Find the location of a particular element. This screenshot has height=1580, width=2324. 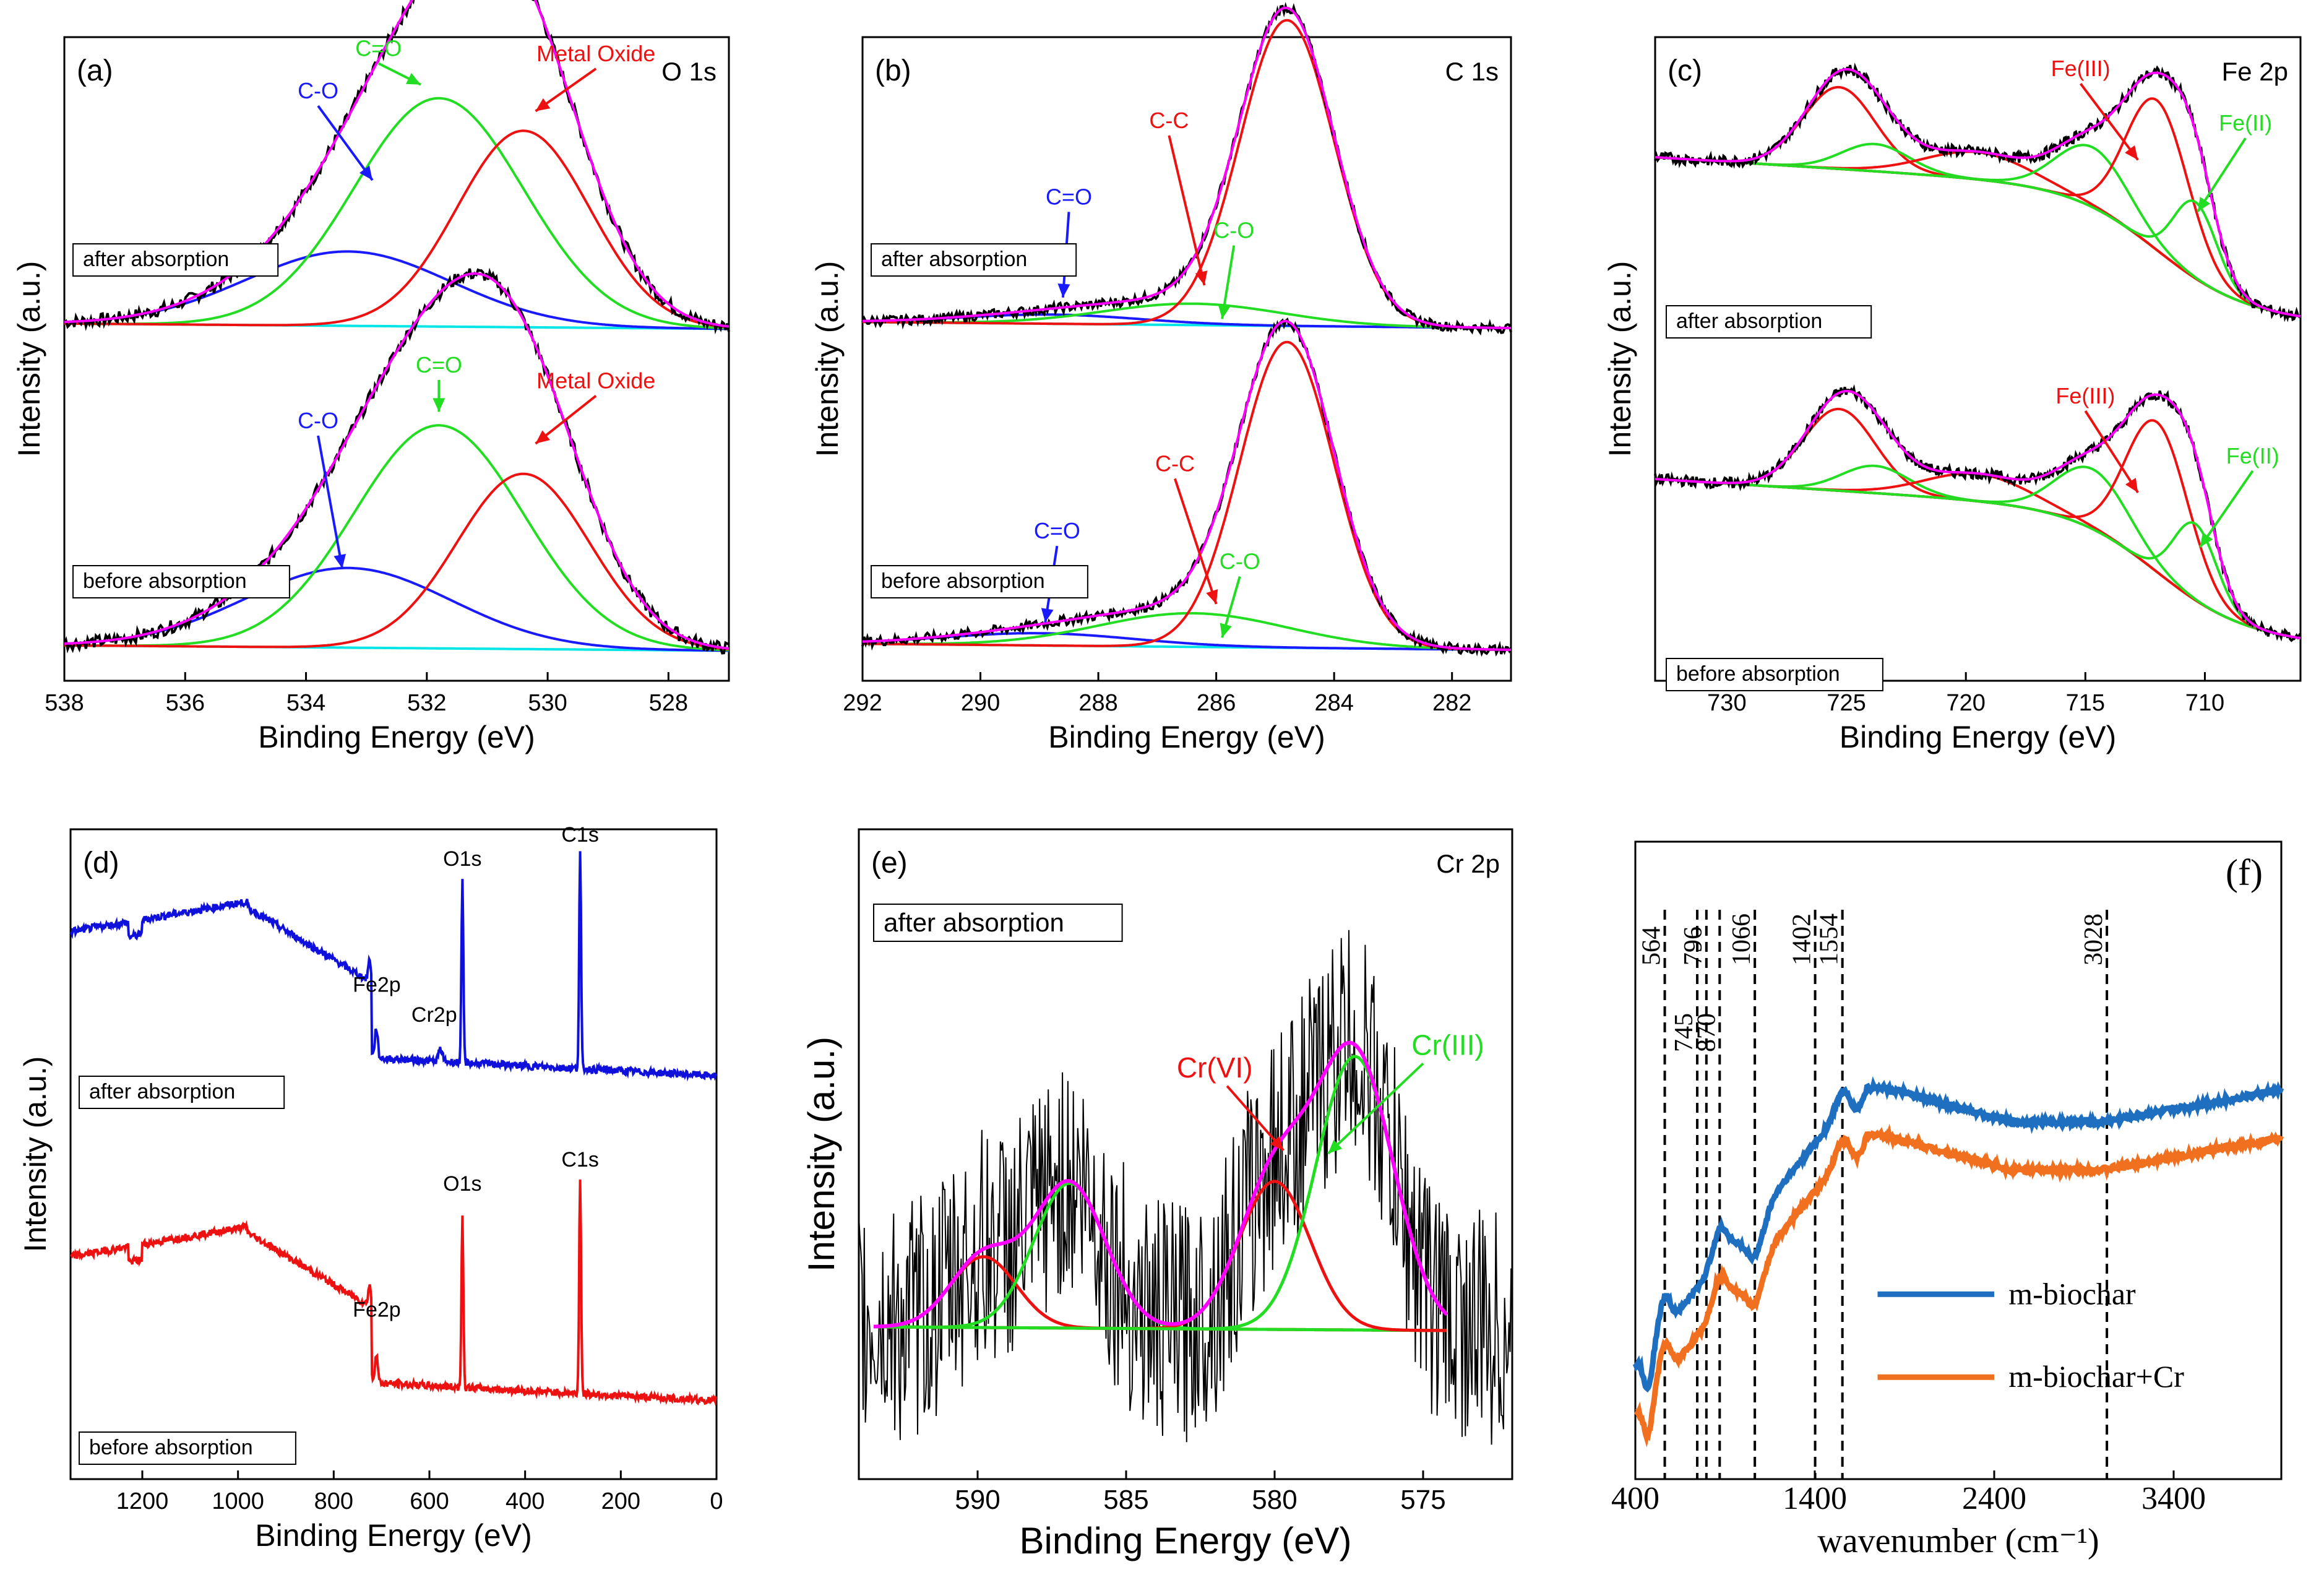

peak-label: C1s is located at coordinates (579, 835).